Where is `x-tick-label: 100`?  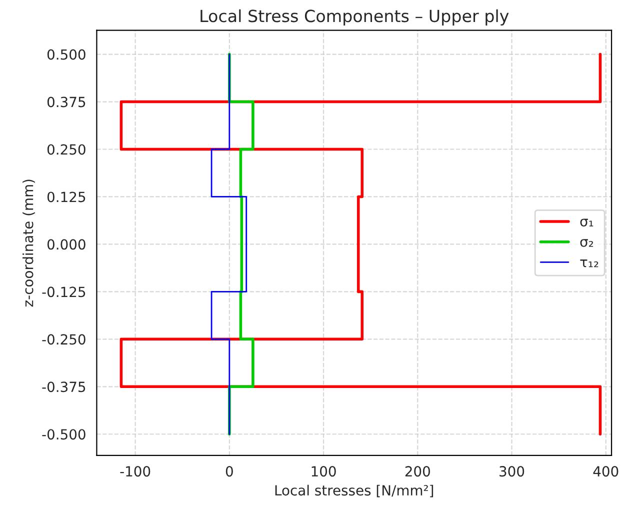 x-tick-label: 100 is located at coordinates (324, 471).